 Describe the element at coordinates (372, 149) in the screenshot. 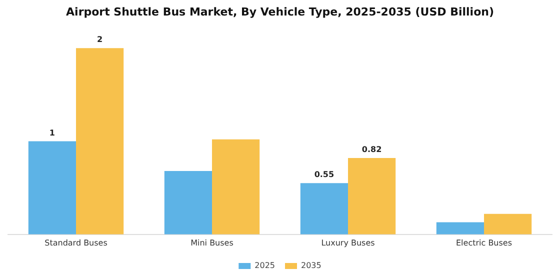

I see `data-label: 0.82` at that location.